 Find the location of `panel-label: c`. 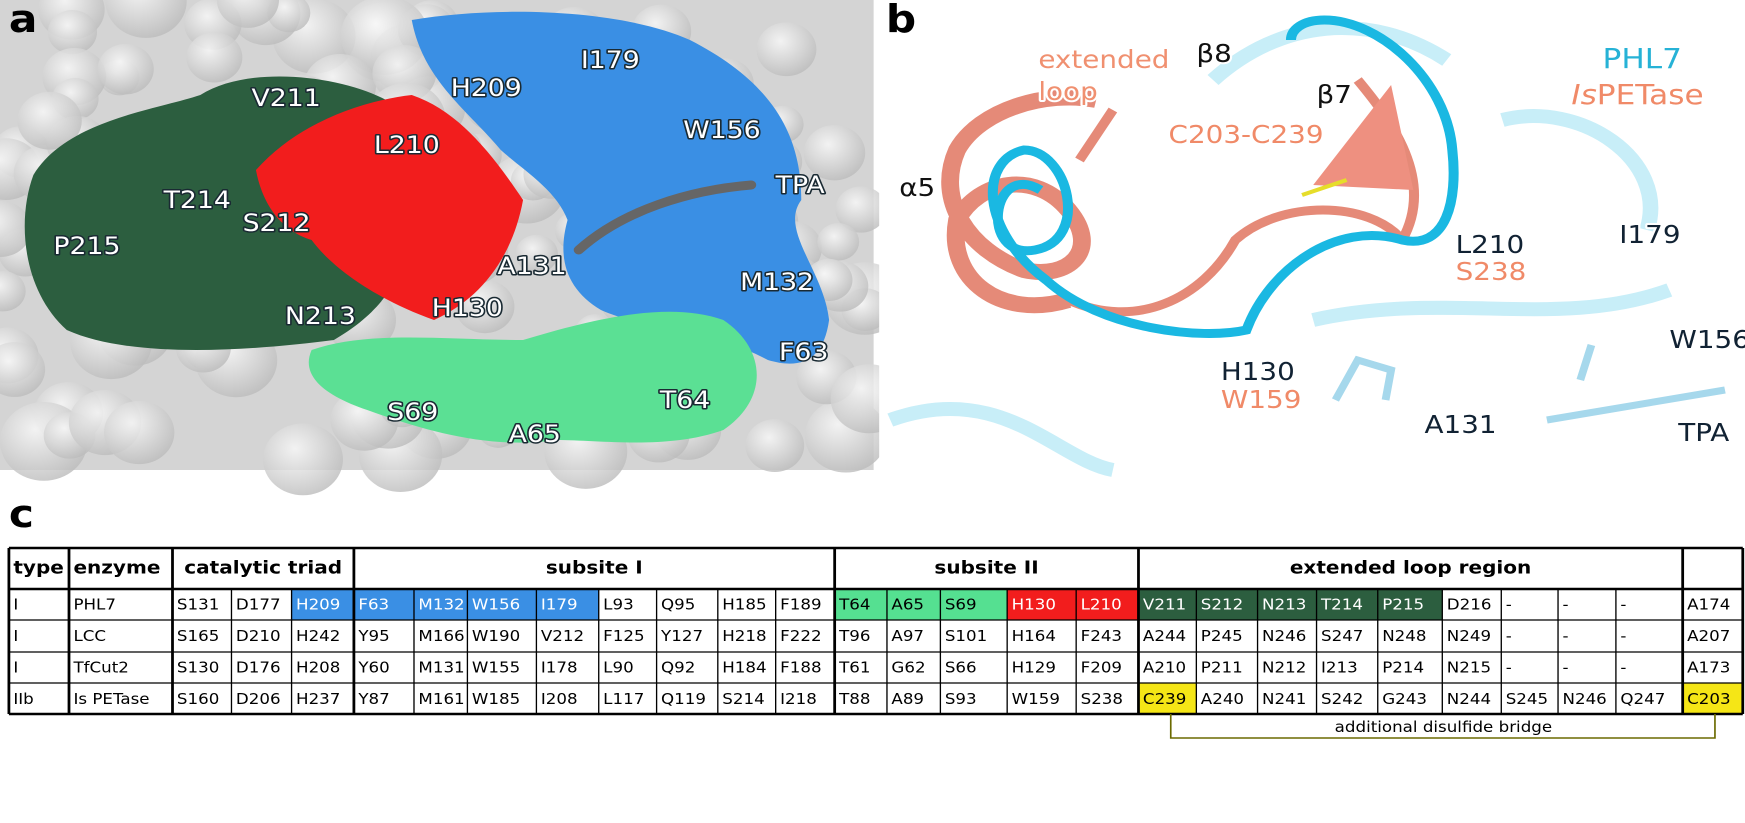

panel-label: c is located at coordinates (21, 514).